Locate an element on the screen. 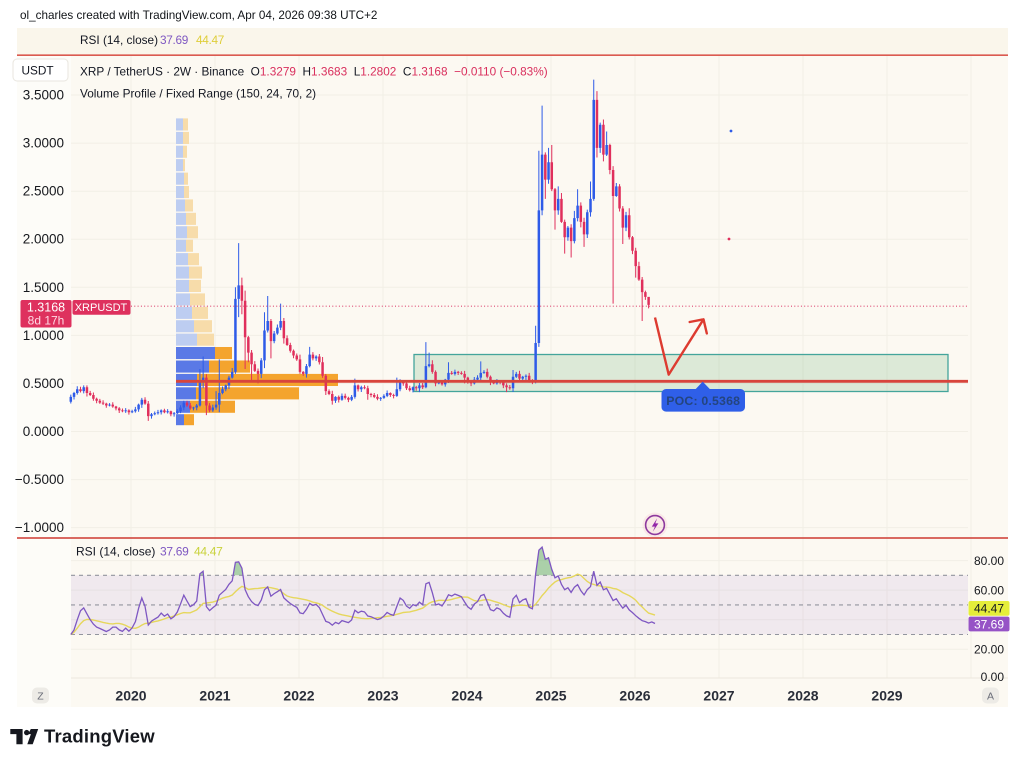 This screenshot has height=764, width=1024. svg-text: 2.5000 is located at coordinates (43, 191).